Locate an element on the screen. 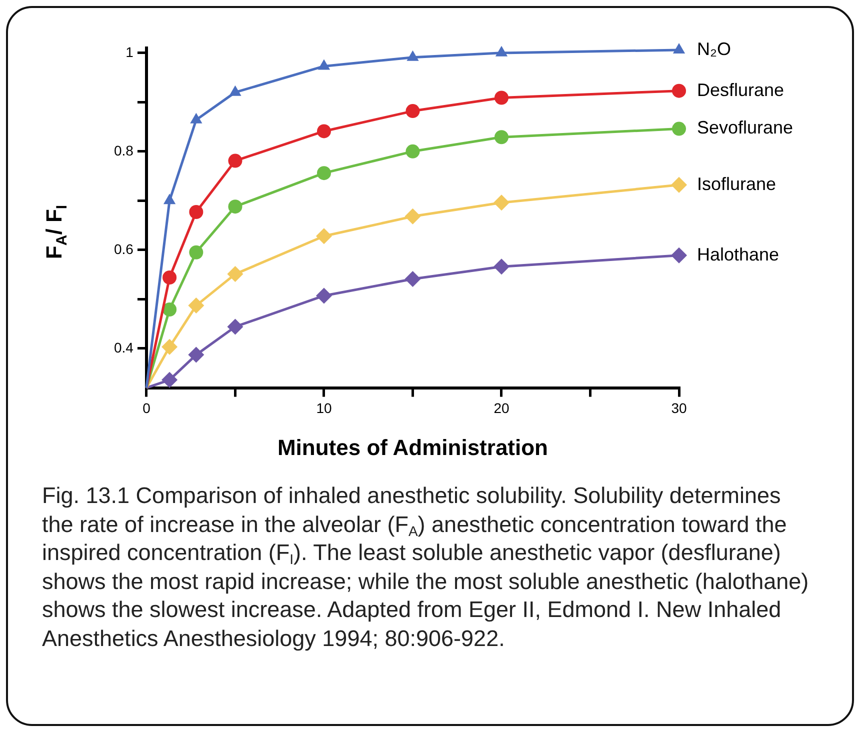 The height and width of the screenshot is (738, 866). y-tick-label: 0.8 is located at coordinates (124, 150).